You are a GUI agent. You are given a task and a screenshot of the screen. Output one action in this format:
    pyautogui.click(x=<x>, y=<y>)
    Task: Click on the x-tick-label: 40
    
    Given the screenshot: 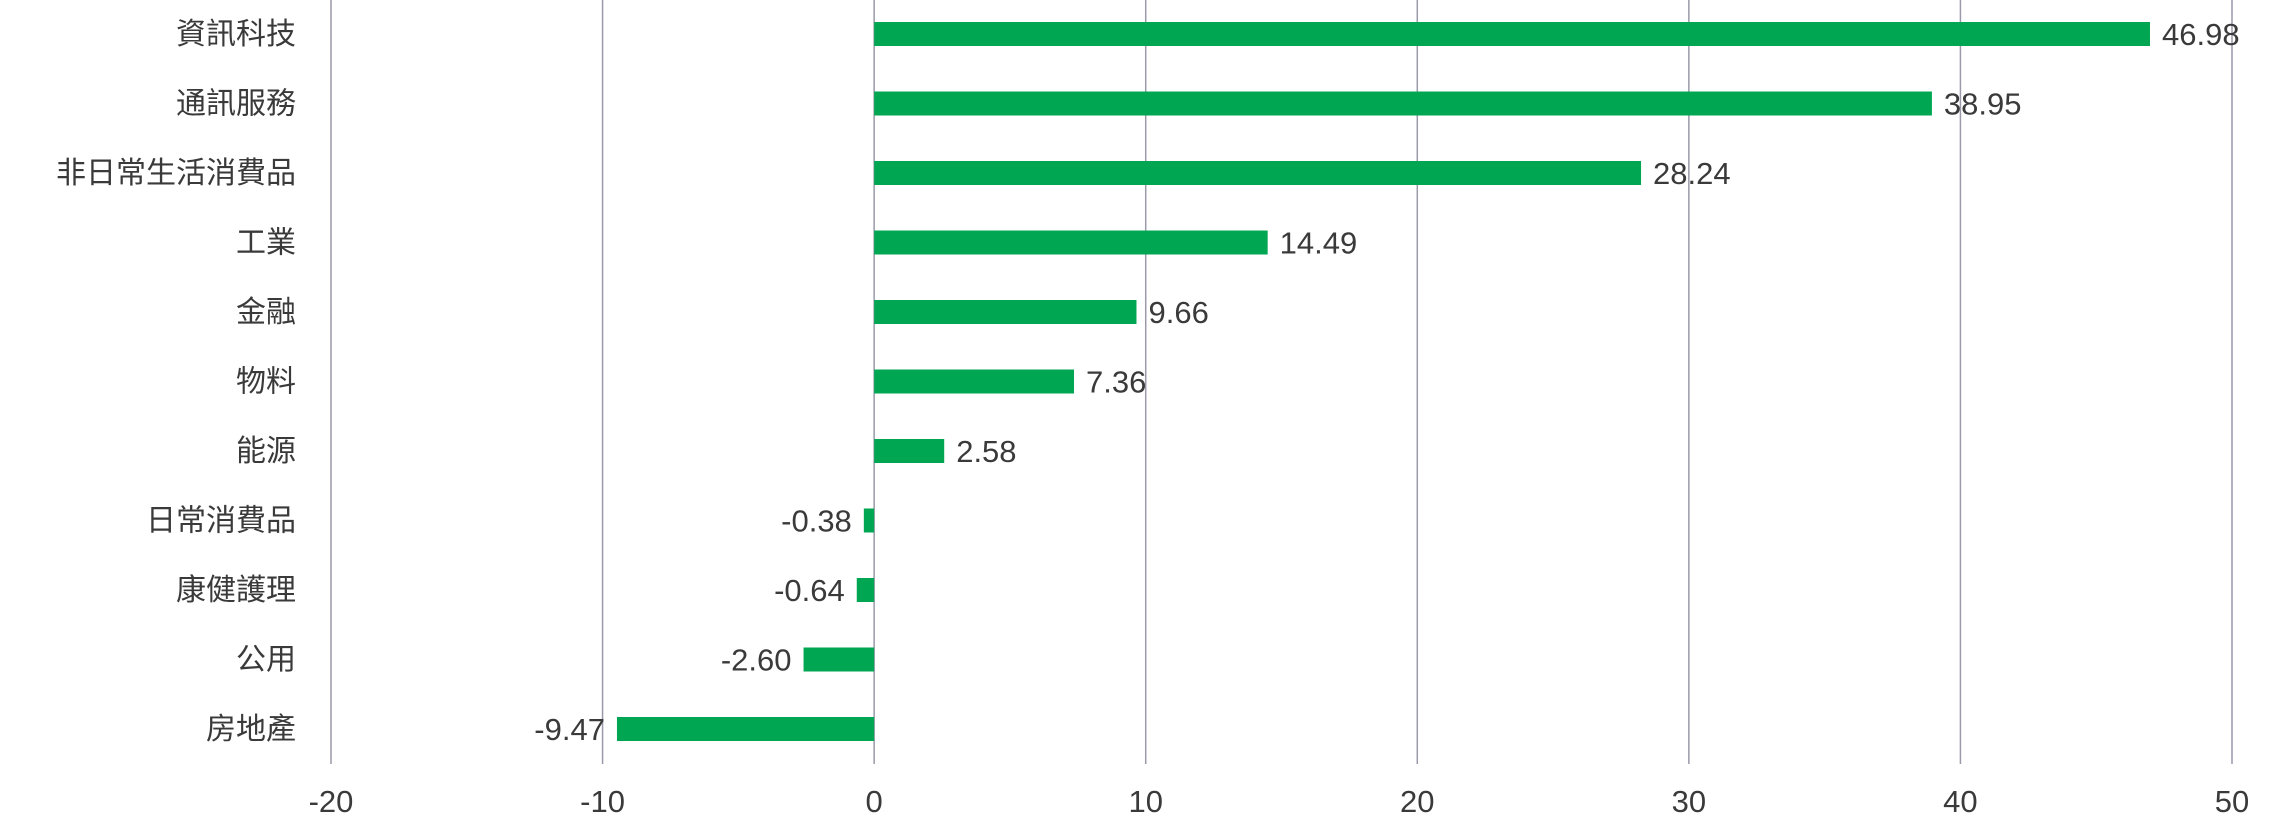 What is the action you would take?
    pyautogui.click(x=1960, y=801)
    